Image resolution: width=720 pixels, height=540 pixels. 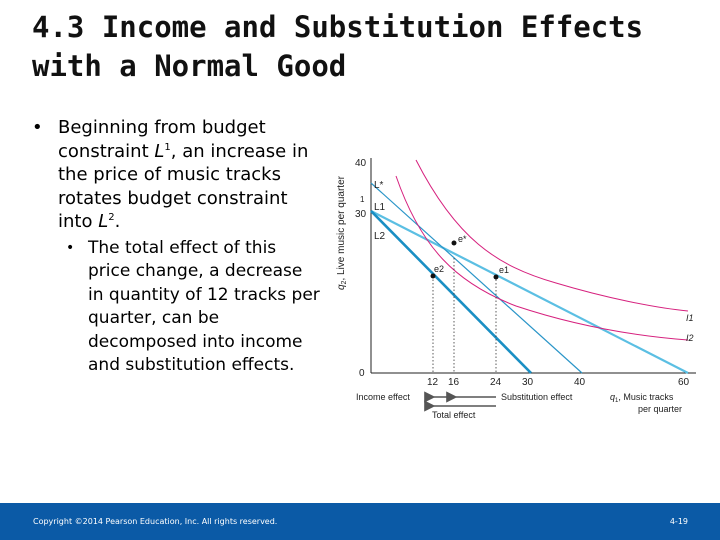 What do you see at coordinates (496, 382) in the screenshot?
I see `x-tick-24: 24` at bounding box center [496, 382].